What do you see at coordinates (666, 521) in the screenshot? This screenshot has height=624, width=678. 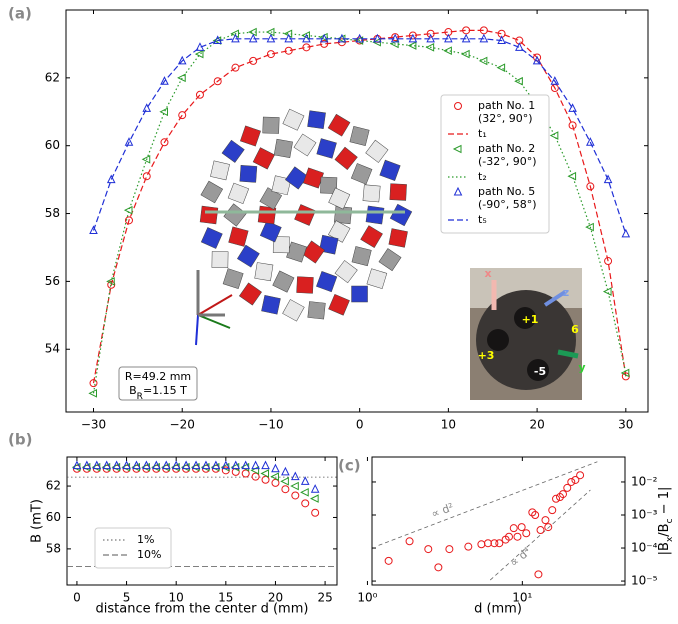 I see `y-axis-label: |Bx/Bc − 1|` at bounding box center [666, 521].